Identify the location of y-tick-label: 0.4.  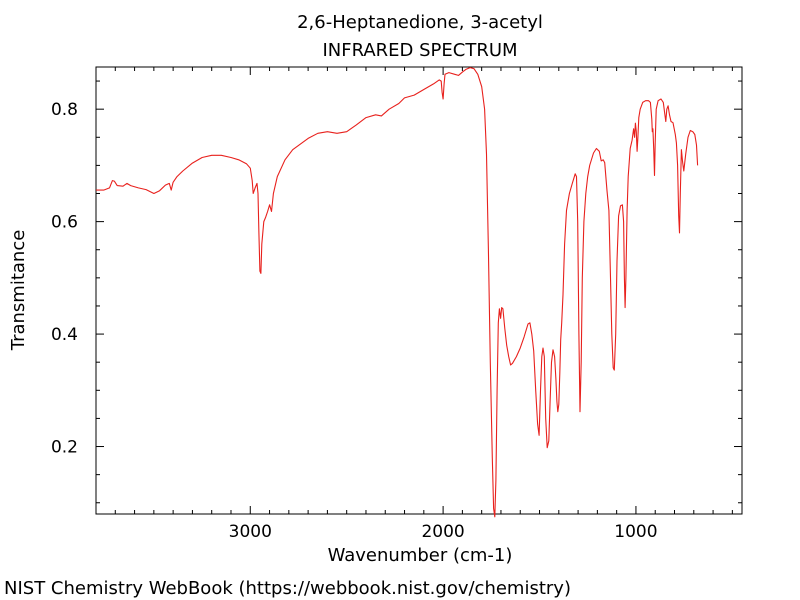
(64, 335).